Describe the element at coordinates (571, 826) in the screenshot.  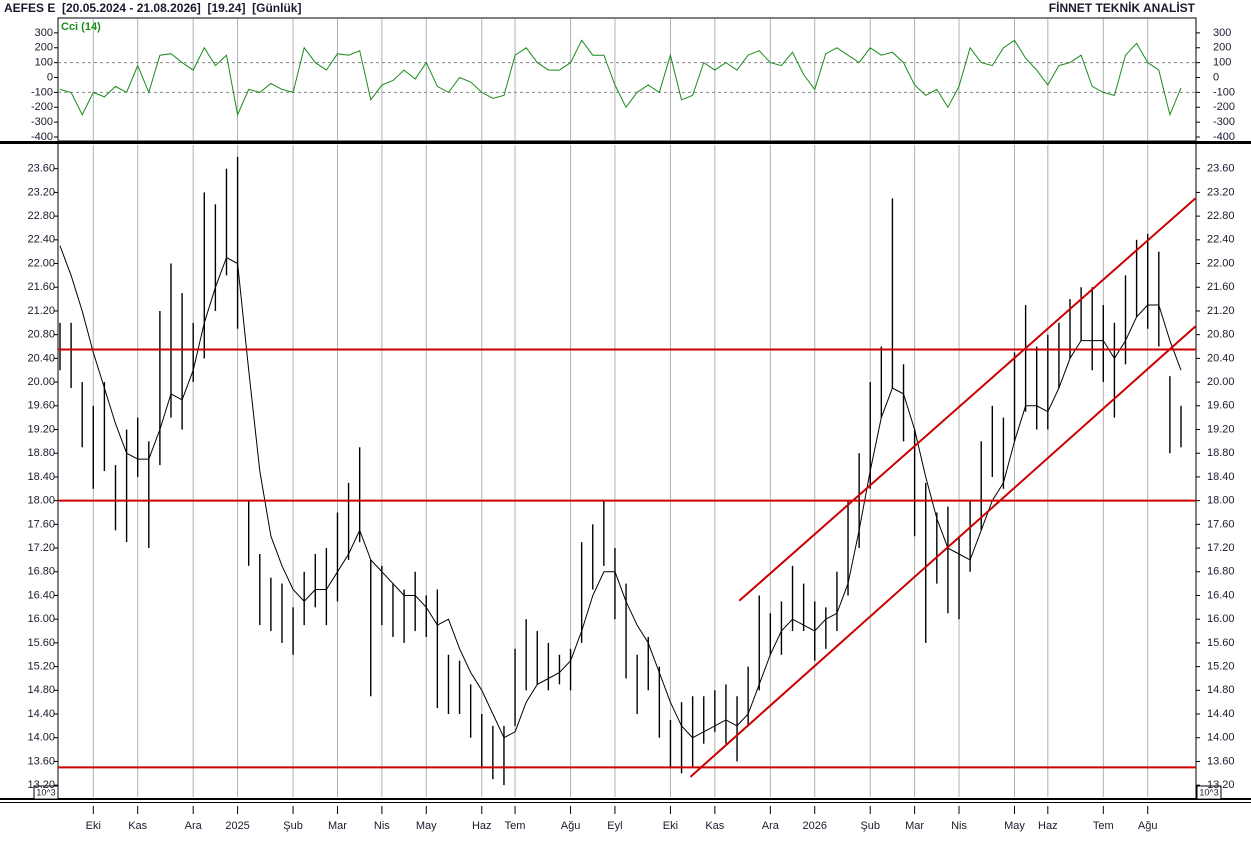
I see `x-tick-label: Ağu` at that location.